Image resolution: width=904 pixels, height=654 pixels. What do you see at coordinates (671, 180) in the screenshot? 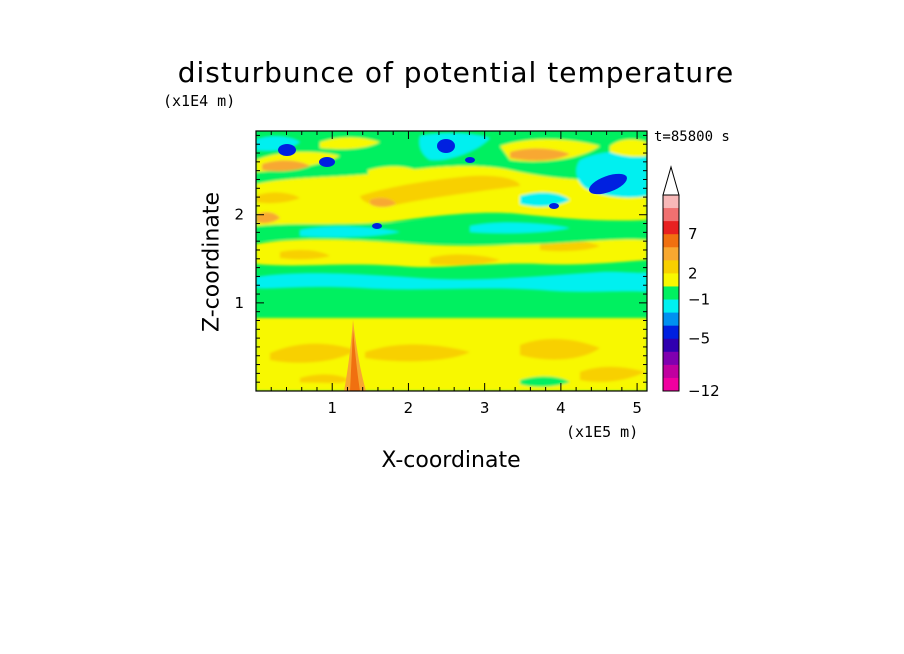
I see `colorbar-extend-arrow` at bounding box center [671, 180].